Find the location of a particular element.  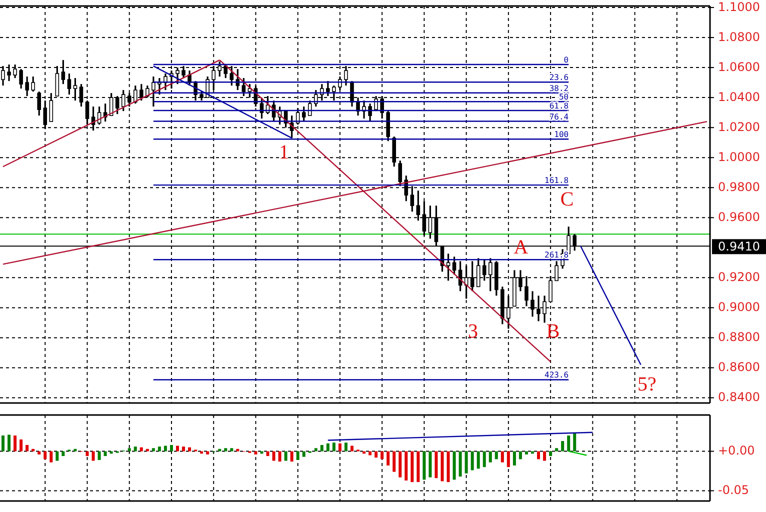

y-tick-label: 0.9600 is located at coordinates (739, 217).